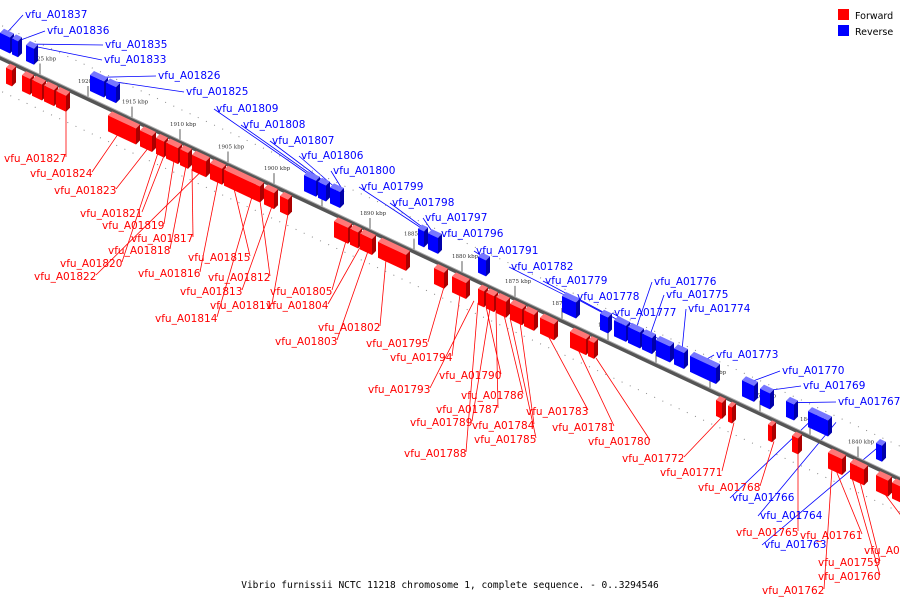  Describe the element at coordinates (472, 234) in the screenshot. I see `reverse-gene-label: vfu_A01796` at that location.